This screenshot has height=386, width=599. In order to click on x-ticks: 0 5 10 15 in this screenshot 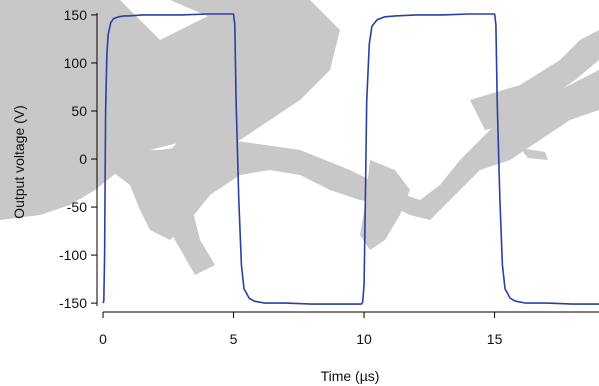, I will do `click(301, 329)`.